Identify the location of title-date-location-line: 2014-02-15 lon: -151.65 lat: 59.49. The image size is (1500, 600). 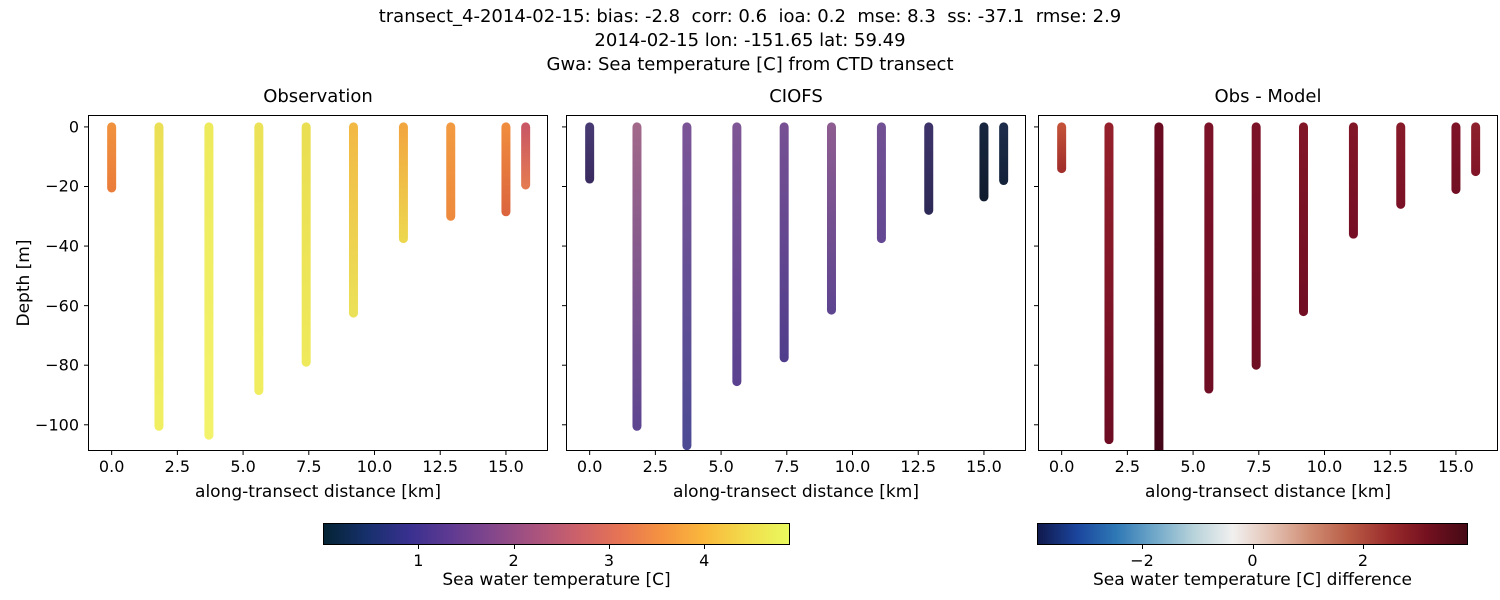
(750, 40).